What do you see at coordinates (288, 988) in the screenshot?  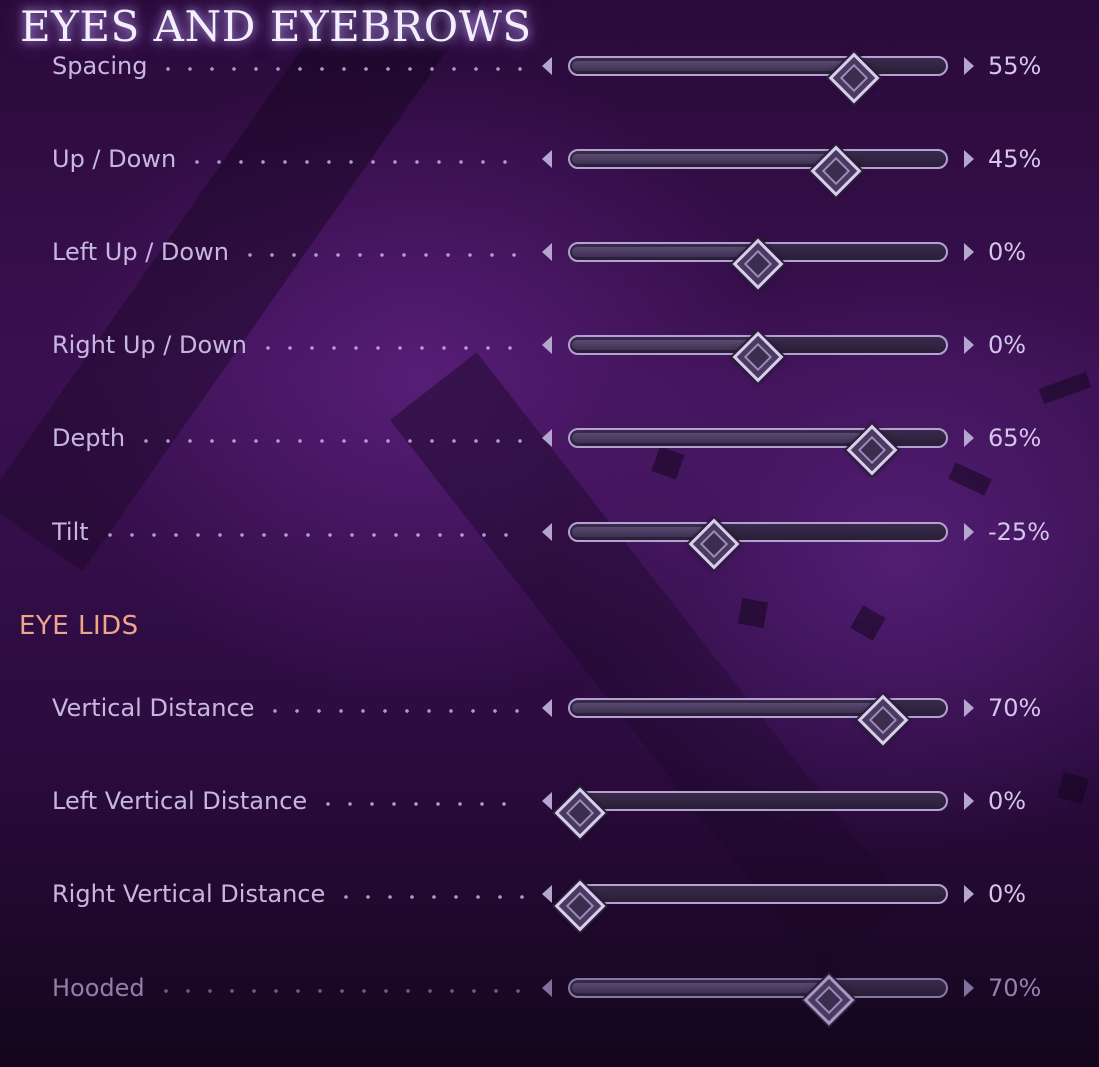 I see `slider-label: Hooded` at bounding box center [288, 988].